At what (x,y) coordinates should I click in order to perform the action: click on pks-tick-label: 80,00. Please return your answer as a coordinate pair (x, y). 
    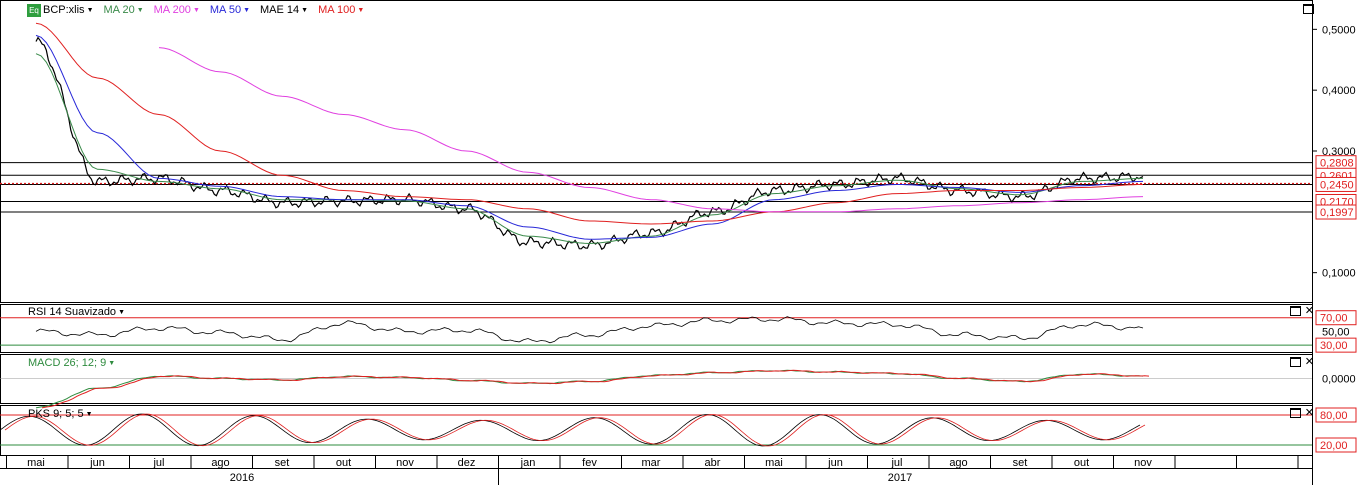
    Looking at the image, I should click on (1334, 416).